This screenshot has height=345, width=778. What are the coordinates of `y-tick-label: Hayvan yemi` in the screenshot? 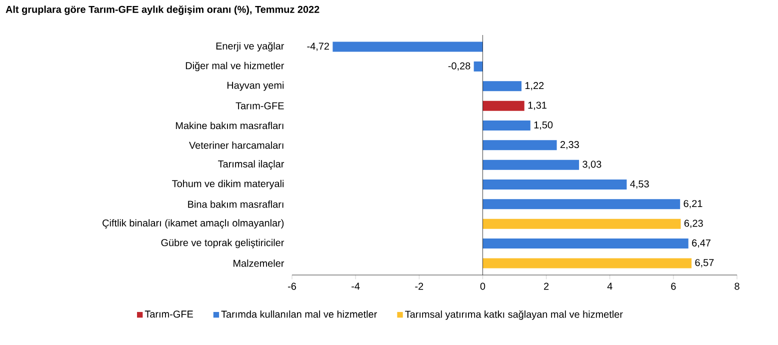 It's located at (255, 86).